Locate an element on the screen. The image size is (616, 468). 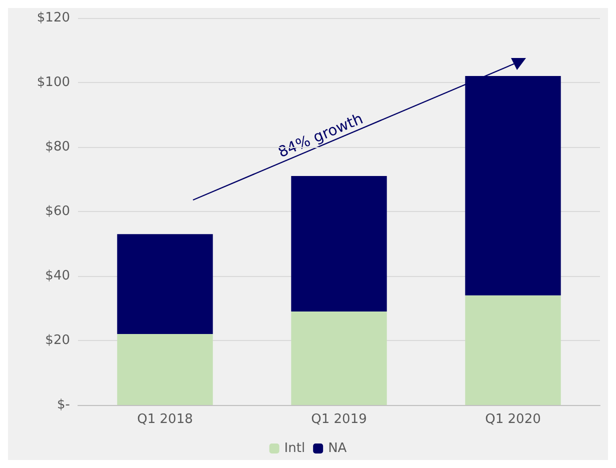
x-tick-label: Q1 2020 is located at coordinates (513, 419).